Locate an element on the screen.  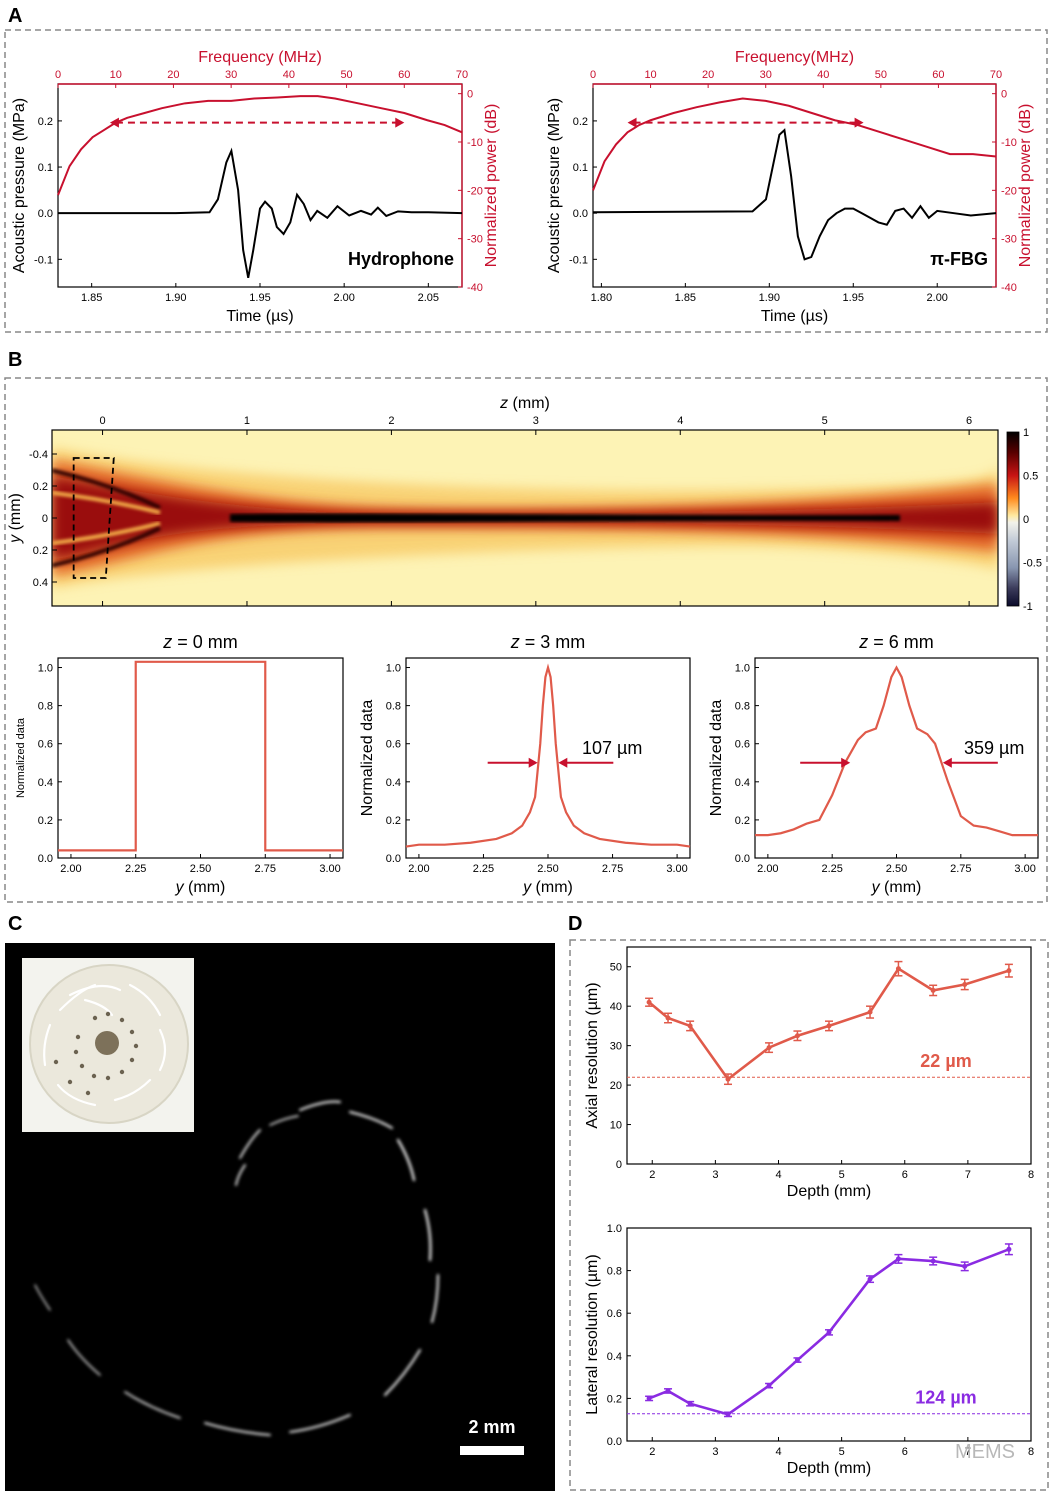
watermark: MEMS is located at coordinates (985, 1452).